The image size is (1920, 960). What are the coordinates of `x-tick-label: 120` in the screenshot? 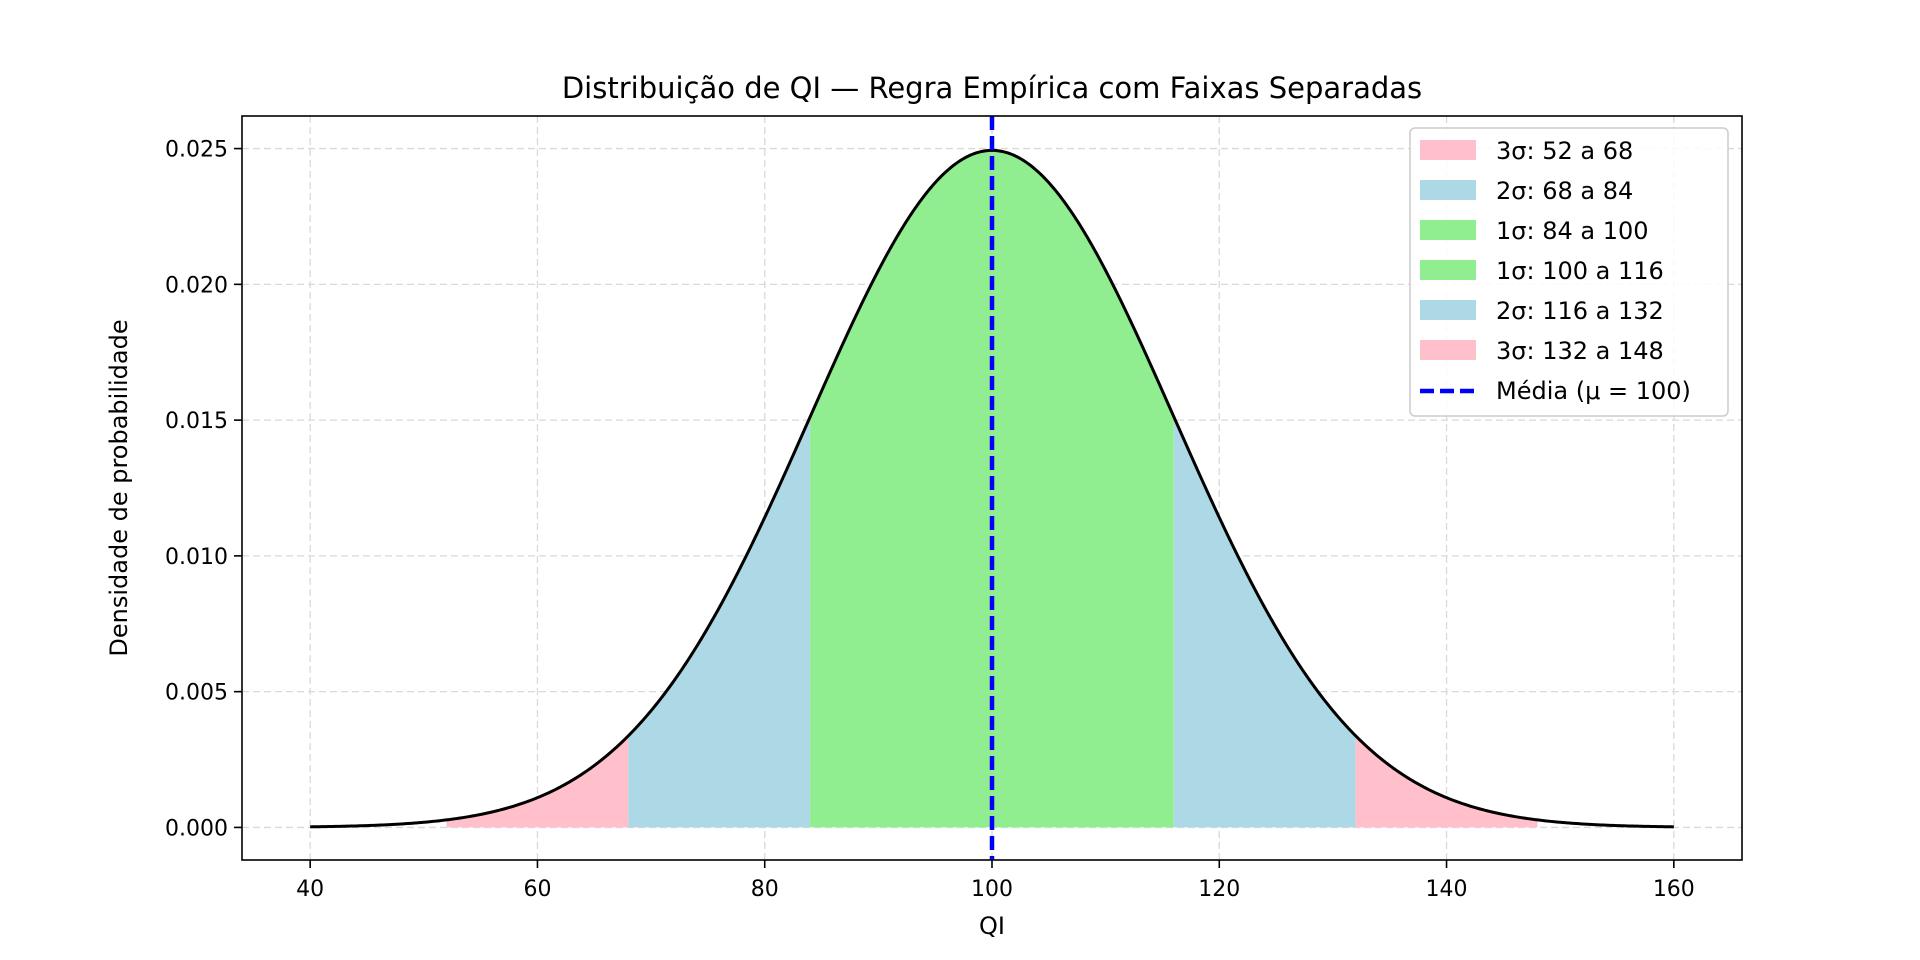 It's located at (1219, 889).